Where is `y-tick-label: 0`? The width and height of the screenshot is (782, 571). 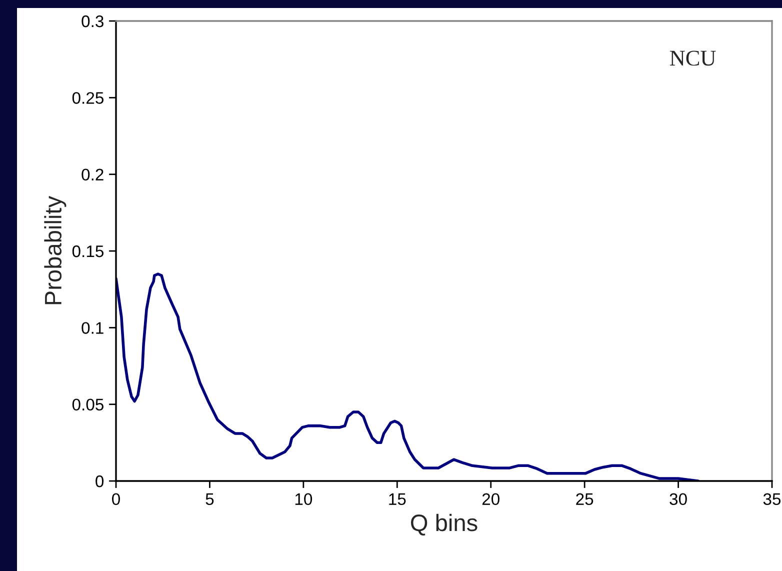 y-tick-label: 0 is located at coordinates (100, 481).